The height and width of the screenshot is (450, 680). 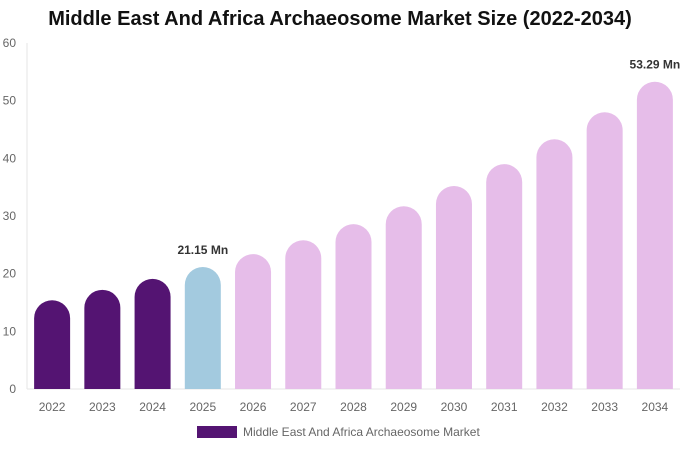 What do you see at coordinates (504, 407) in the screenshot?
I see `x-tick-label: 2031` at bounding box center [504, 407].